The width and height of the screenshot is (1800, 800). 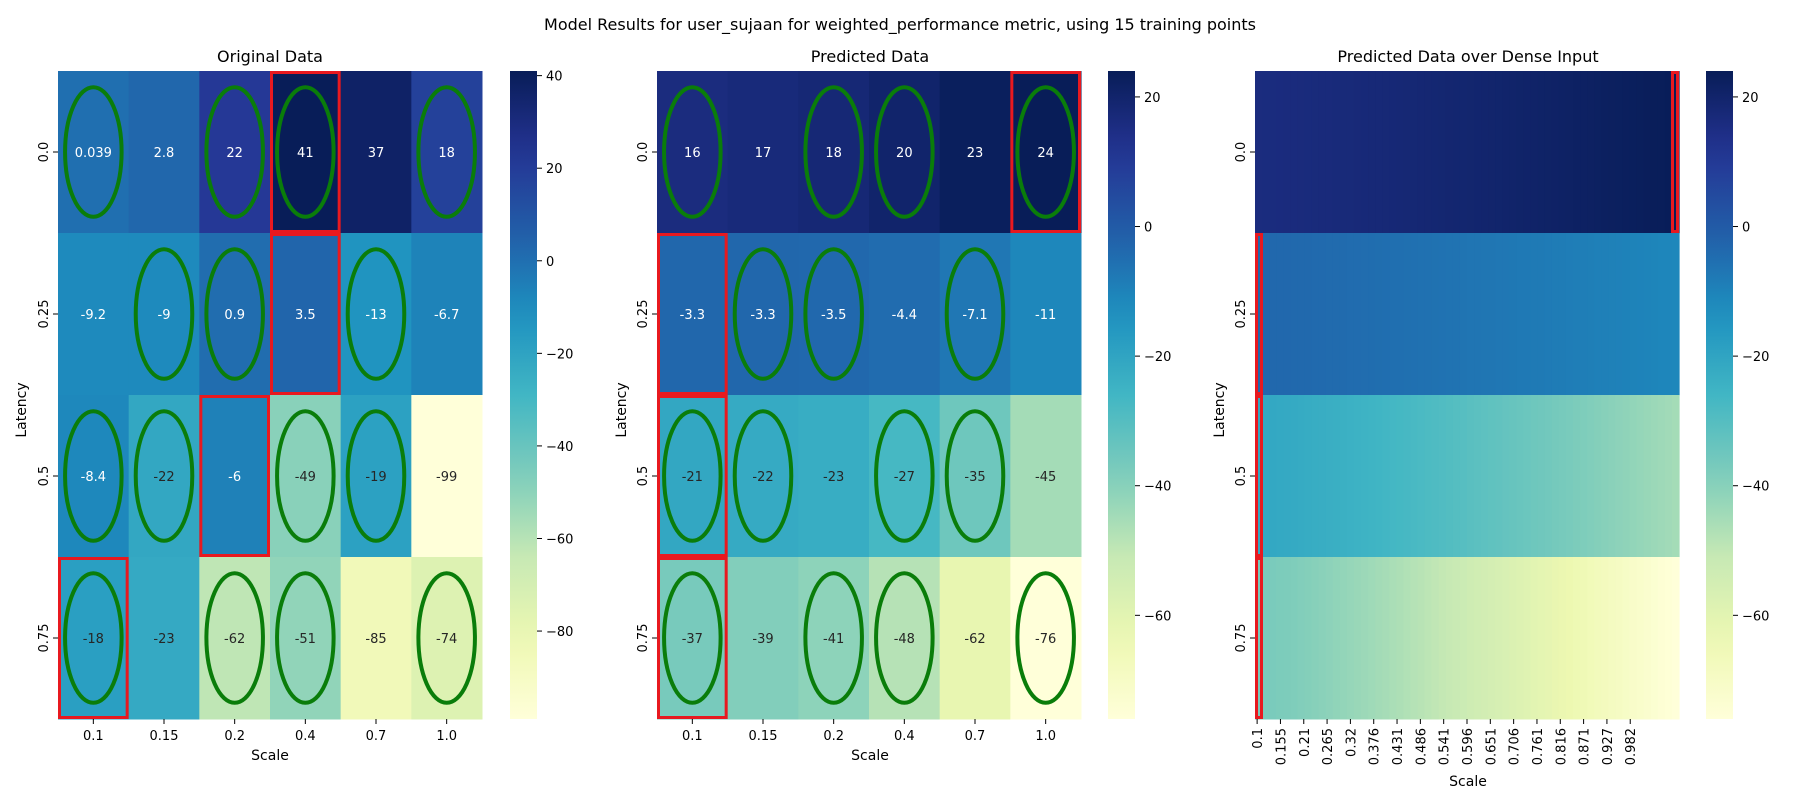 What do you see at coordinates (1220, 409) in the screenshot?
I see `ylabel-dense: Latency` at bounding box center [1220, 409].